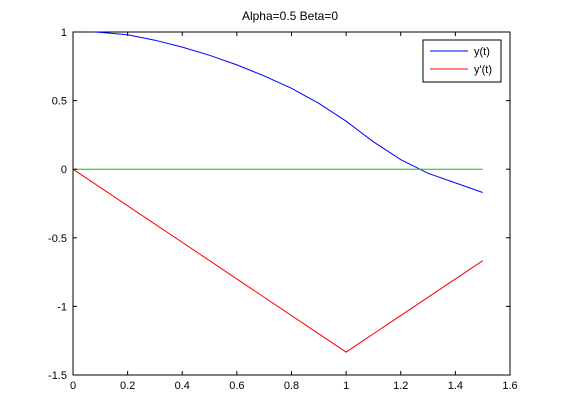 This screenshot has height=420, width=561. What do you see at coordinates (291, 386) in the screenshot?
I see `x-tick-label: 0.8` at bounding box center [291, 386].